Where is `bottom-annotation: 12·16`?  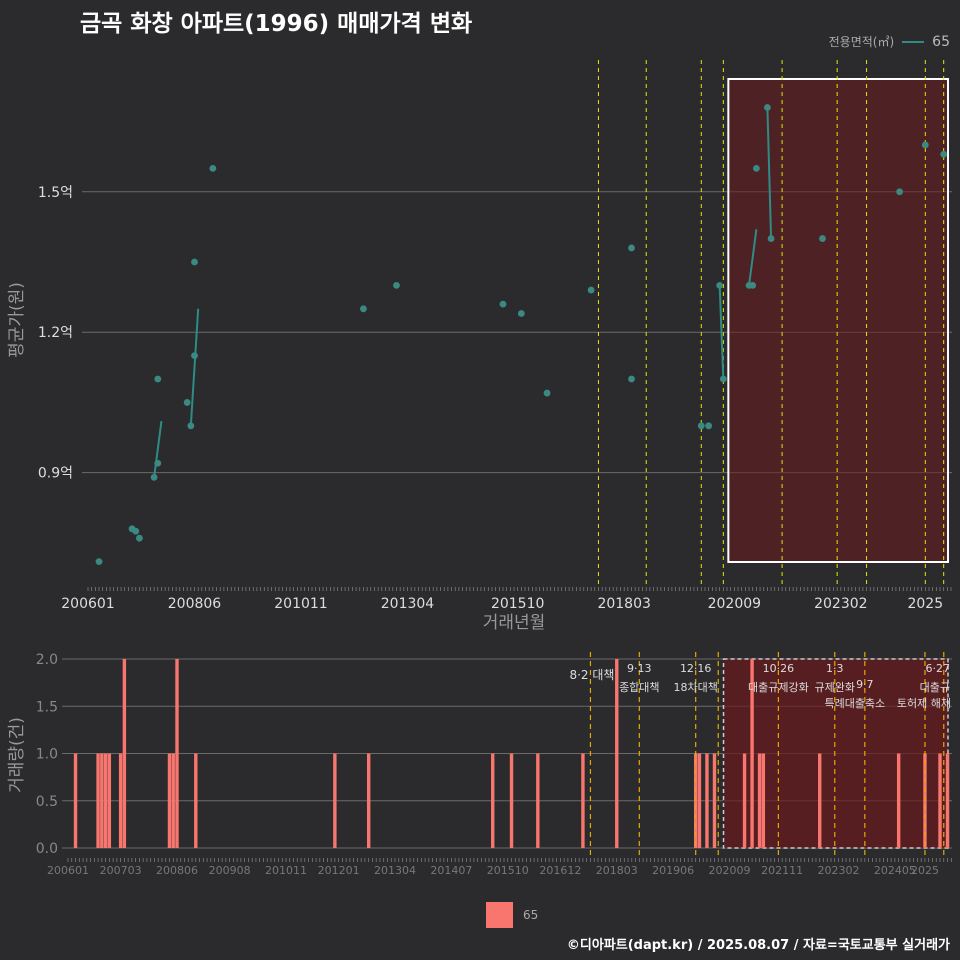 bottom-annotation: 12·16 is located at coordinates (696, 668).